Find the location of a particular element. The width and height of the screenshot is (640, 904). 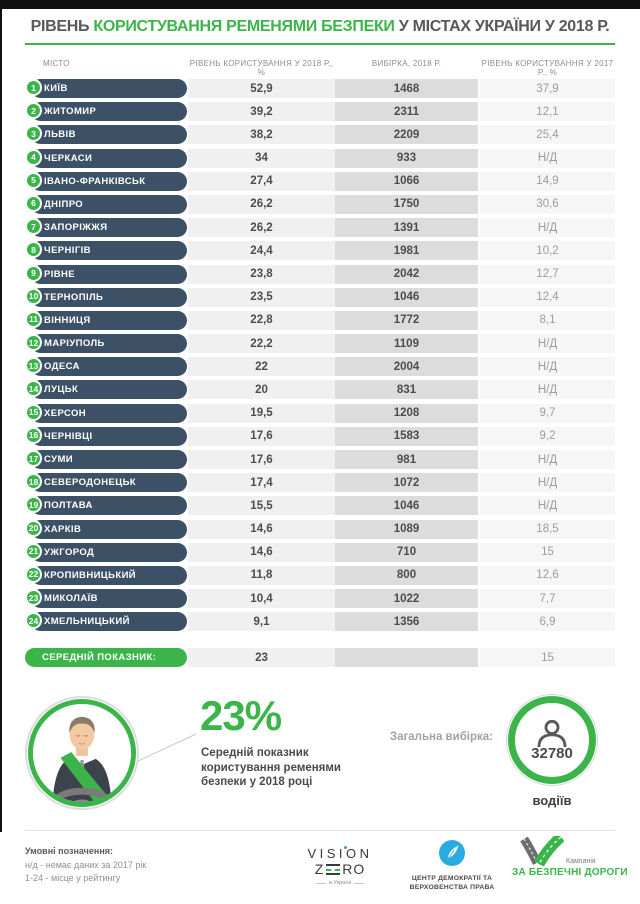

road-v-icon is located at coordinates (542, 851).